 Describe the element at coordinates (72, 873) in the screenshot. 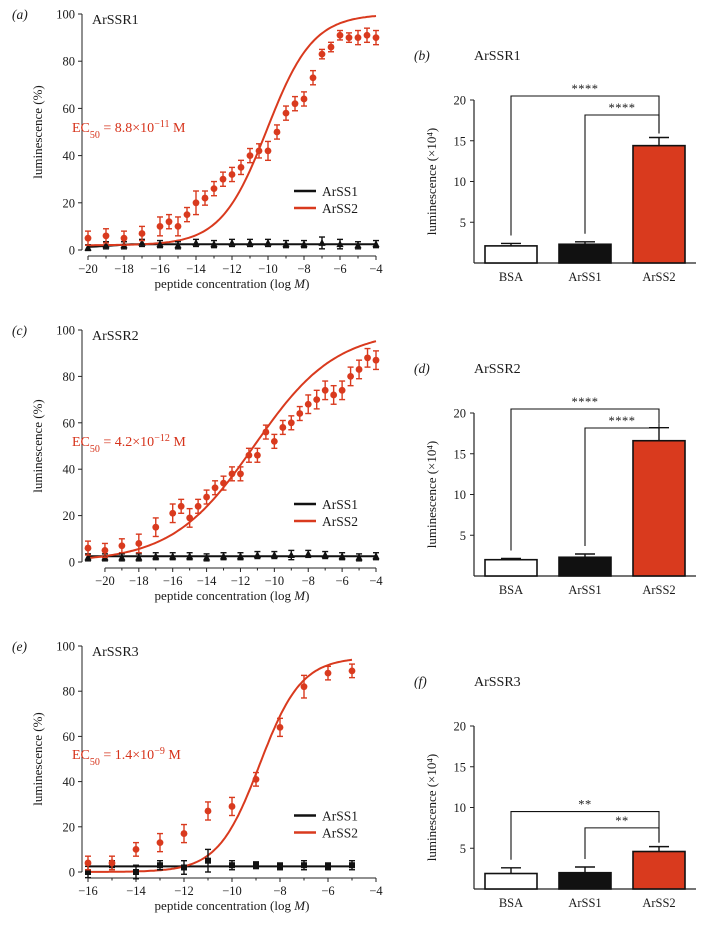

I see `y-tick-label: 0` at that location.